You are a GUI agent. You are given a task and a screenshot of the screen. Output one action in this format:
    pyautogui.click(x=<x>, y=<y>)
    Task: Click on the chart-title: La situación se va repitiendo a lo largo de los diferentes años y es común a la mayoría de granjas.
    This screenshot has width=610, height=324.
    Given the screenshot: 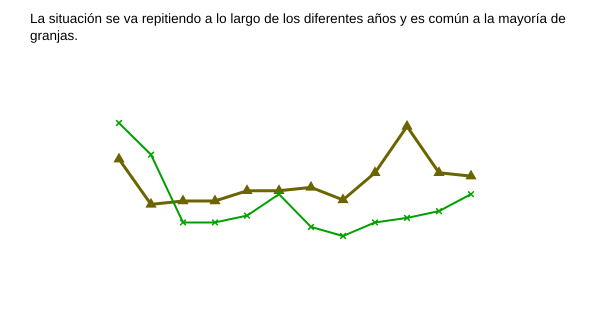 What is the action you would take?
    pyautogui.click(x=298, y=27)
    